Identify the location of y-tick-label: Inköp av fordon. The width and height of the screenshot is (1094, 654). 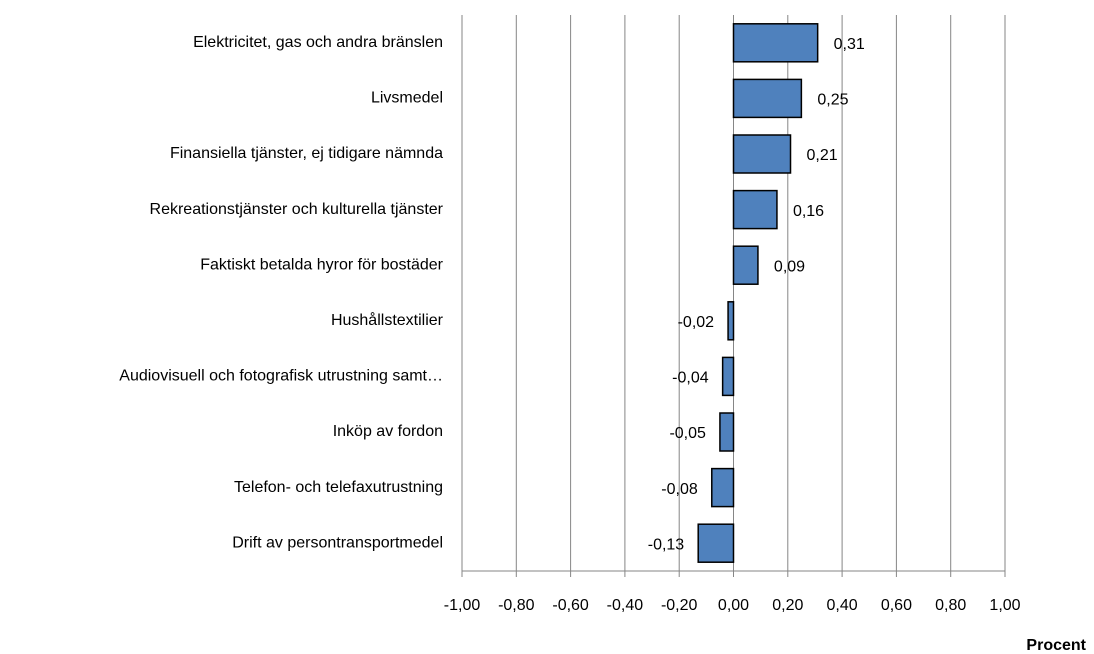
(388, 431).